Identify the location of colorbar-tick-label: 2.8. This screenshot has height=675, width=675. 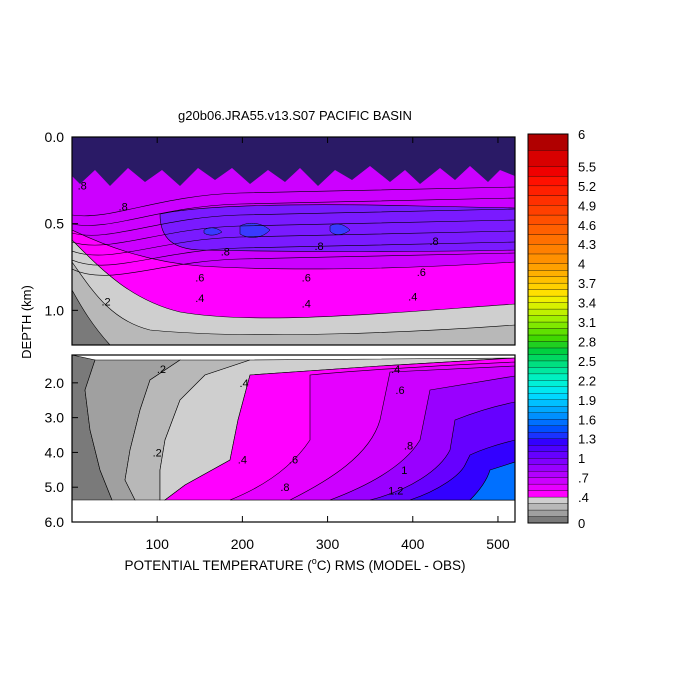
(587, 341).